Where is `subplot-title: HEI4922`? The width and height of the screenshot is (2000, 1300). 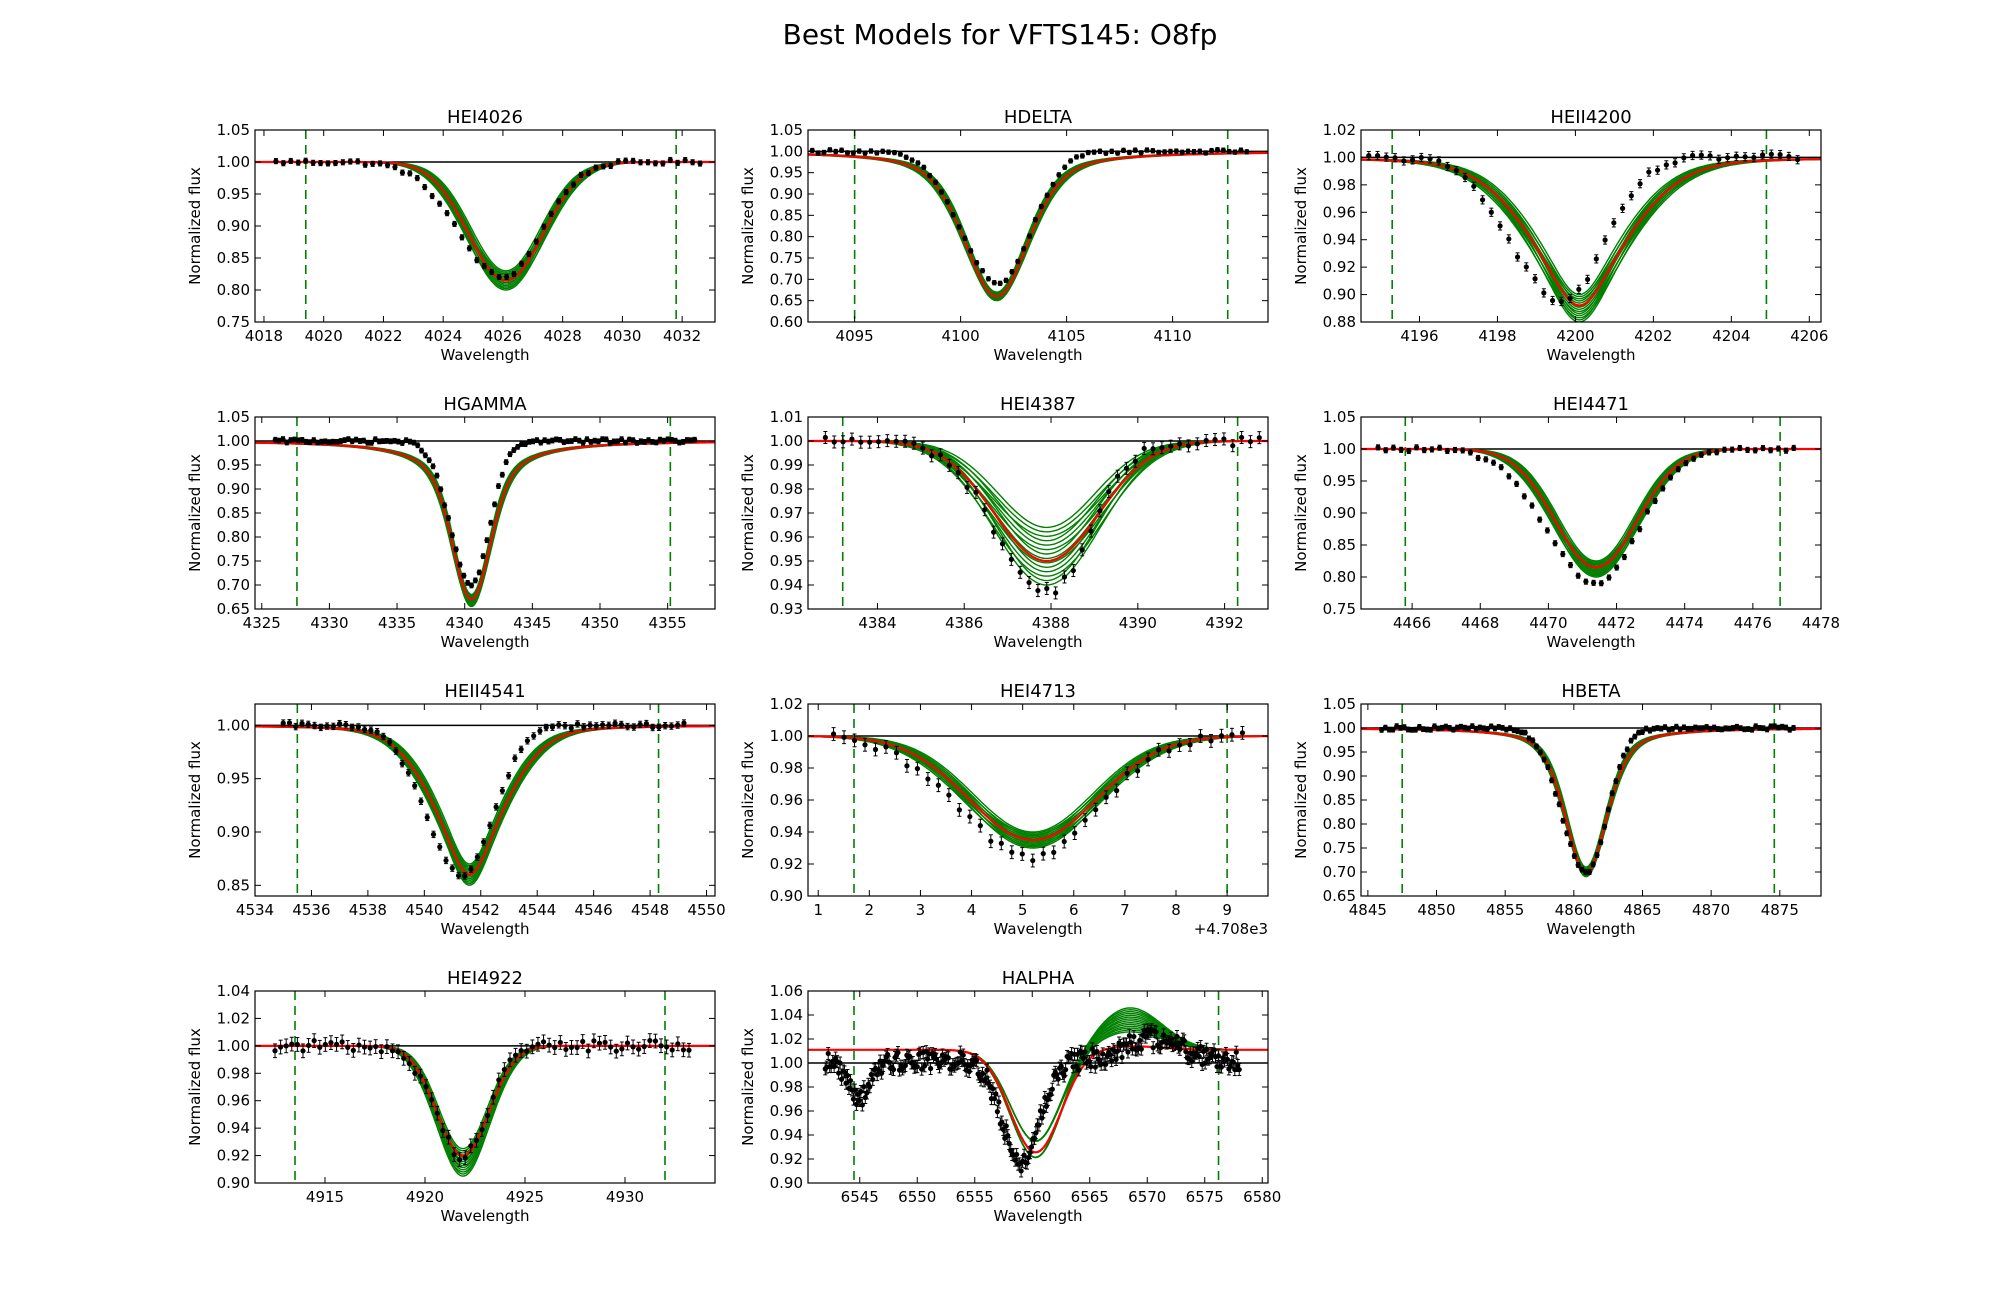
subplot-title: HEI4922 is located at coordinates (485, 978).